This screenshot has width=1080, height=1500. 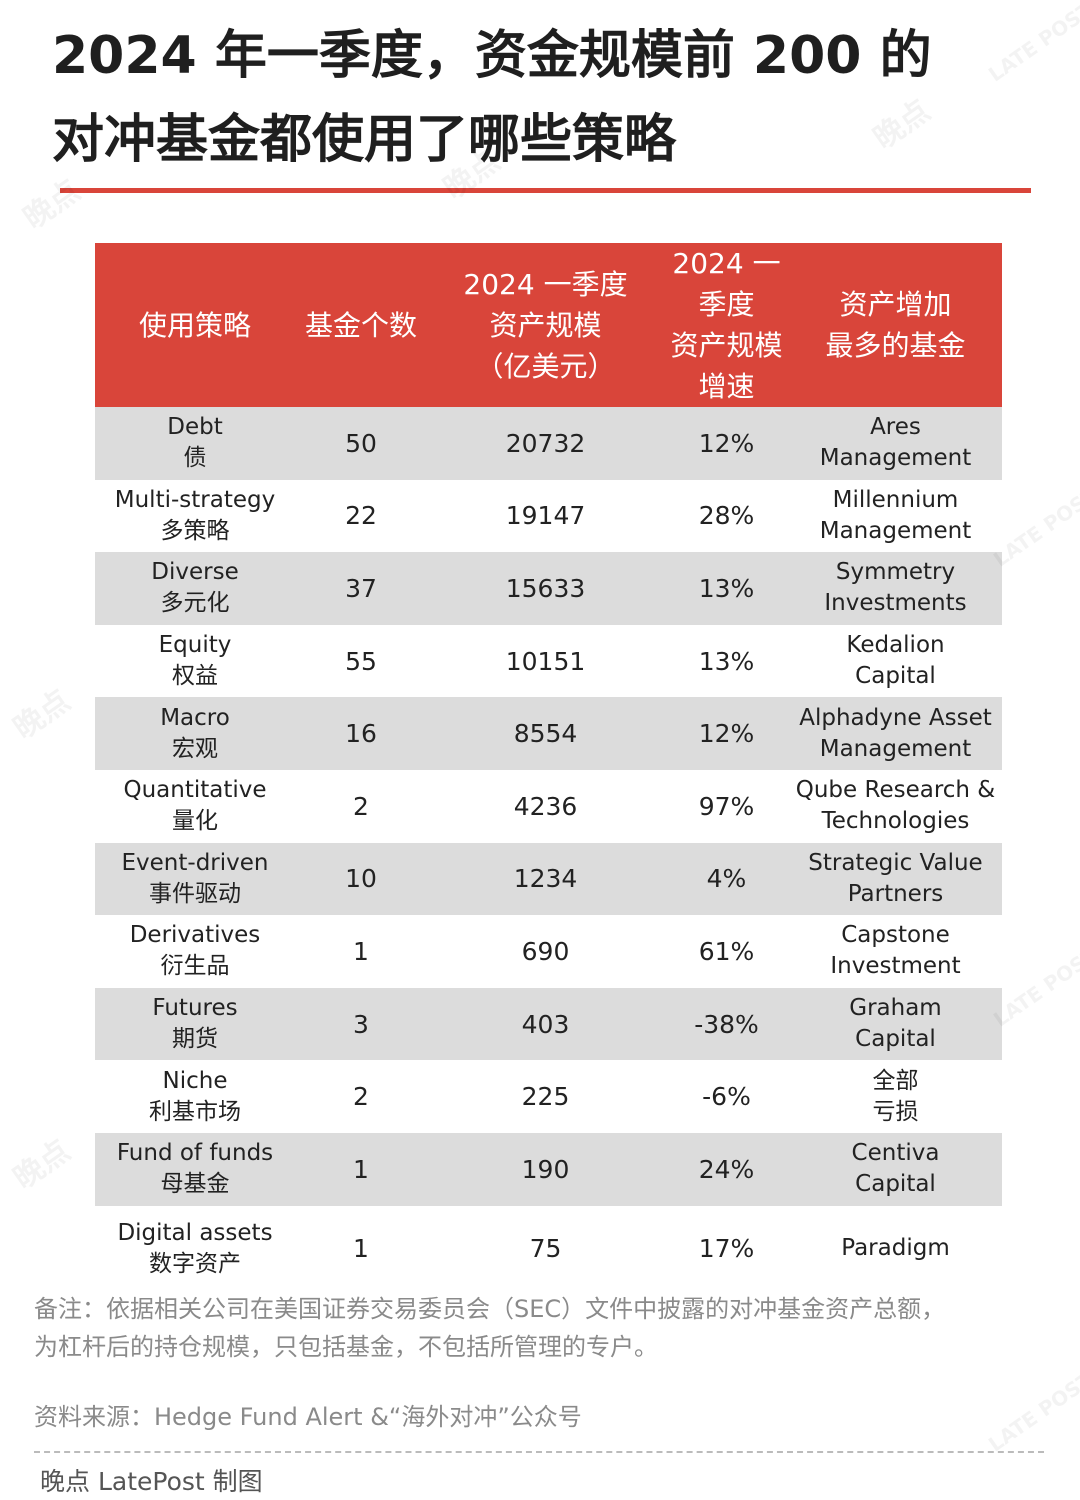 I want to click on growth-cell: 17%, so click(x=726, y=1248).